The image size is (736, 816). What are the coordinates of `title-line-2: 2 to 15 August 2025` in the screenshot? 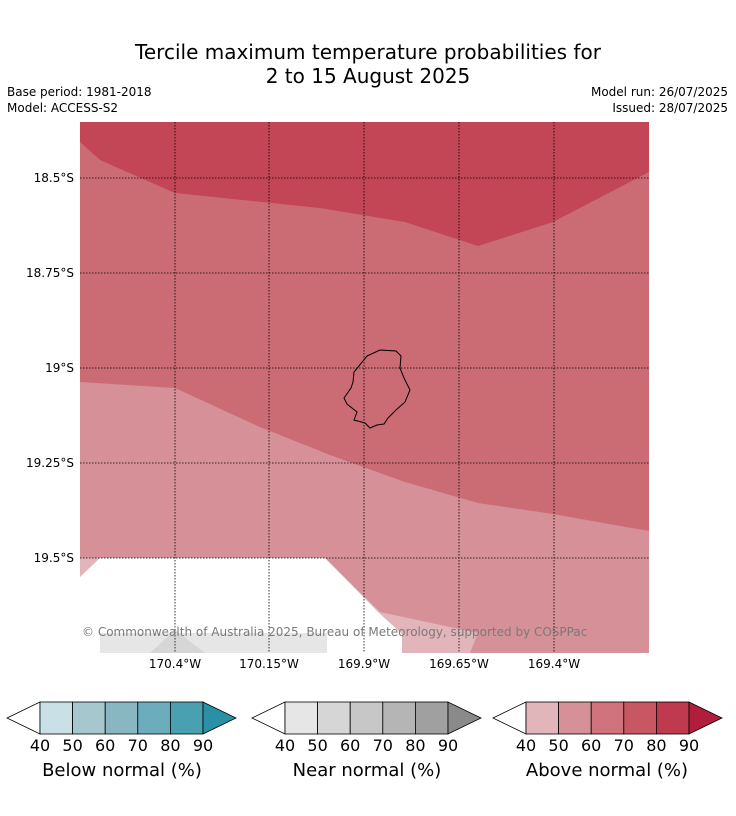 It's located at (368, 76).